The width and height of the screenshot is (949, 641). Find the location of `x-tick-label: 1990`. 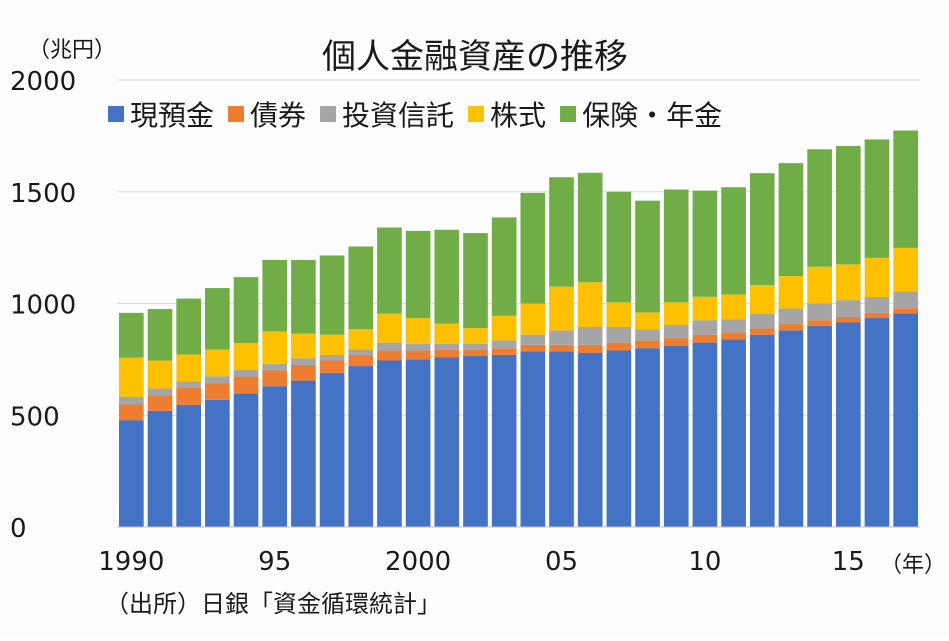

x-tick-label: 1990 is located at coordinates (131, 562).